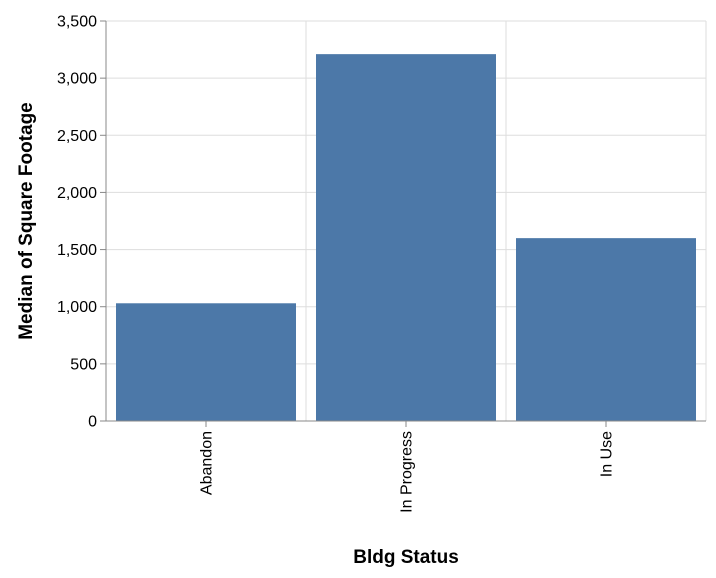 The height and width of the screenshot is (578, 716). Describe the element at coordinates (77, 250) in the screenshot. I see `y-tick-label: 1,500` at that location.